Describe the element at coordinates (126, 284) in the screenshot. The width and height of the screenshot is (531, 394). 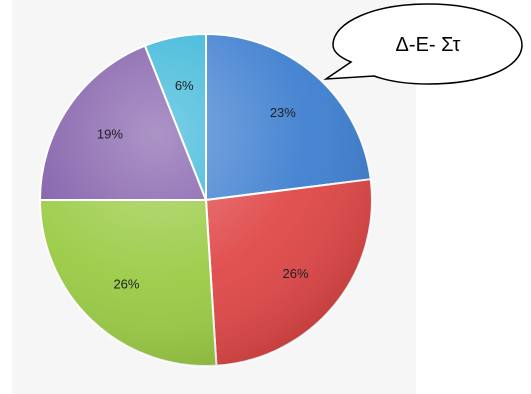
I see `slice-label-3: 26%` at that location.